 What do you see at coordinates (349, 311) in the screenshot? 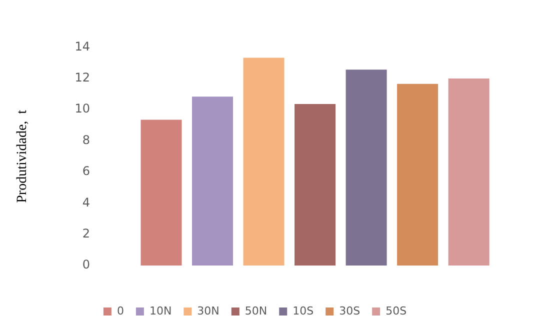
I see `legend-label: 30S` at bounding box center [349, 311].